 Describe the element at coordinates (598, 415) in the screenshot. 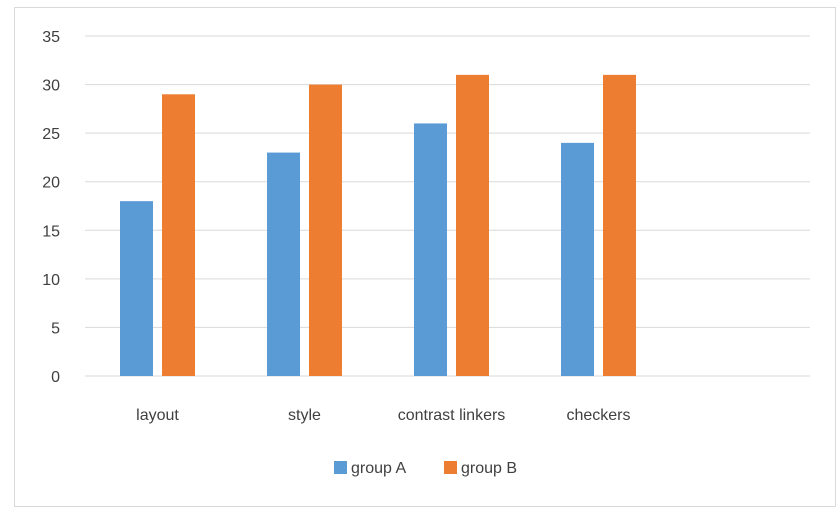

I see `x-tick-label: checkers` at that location.